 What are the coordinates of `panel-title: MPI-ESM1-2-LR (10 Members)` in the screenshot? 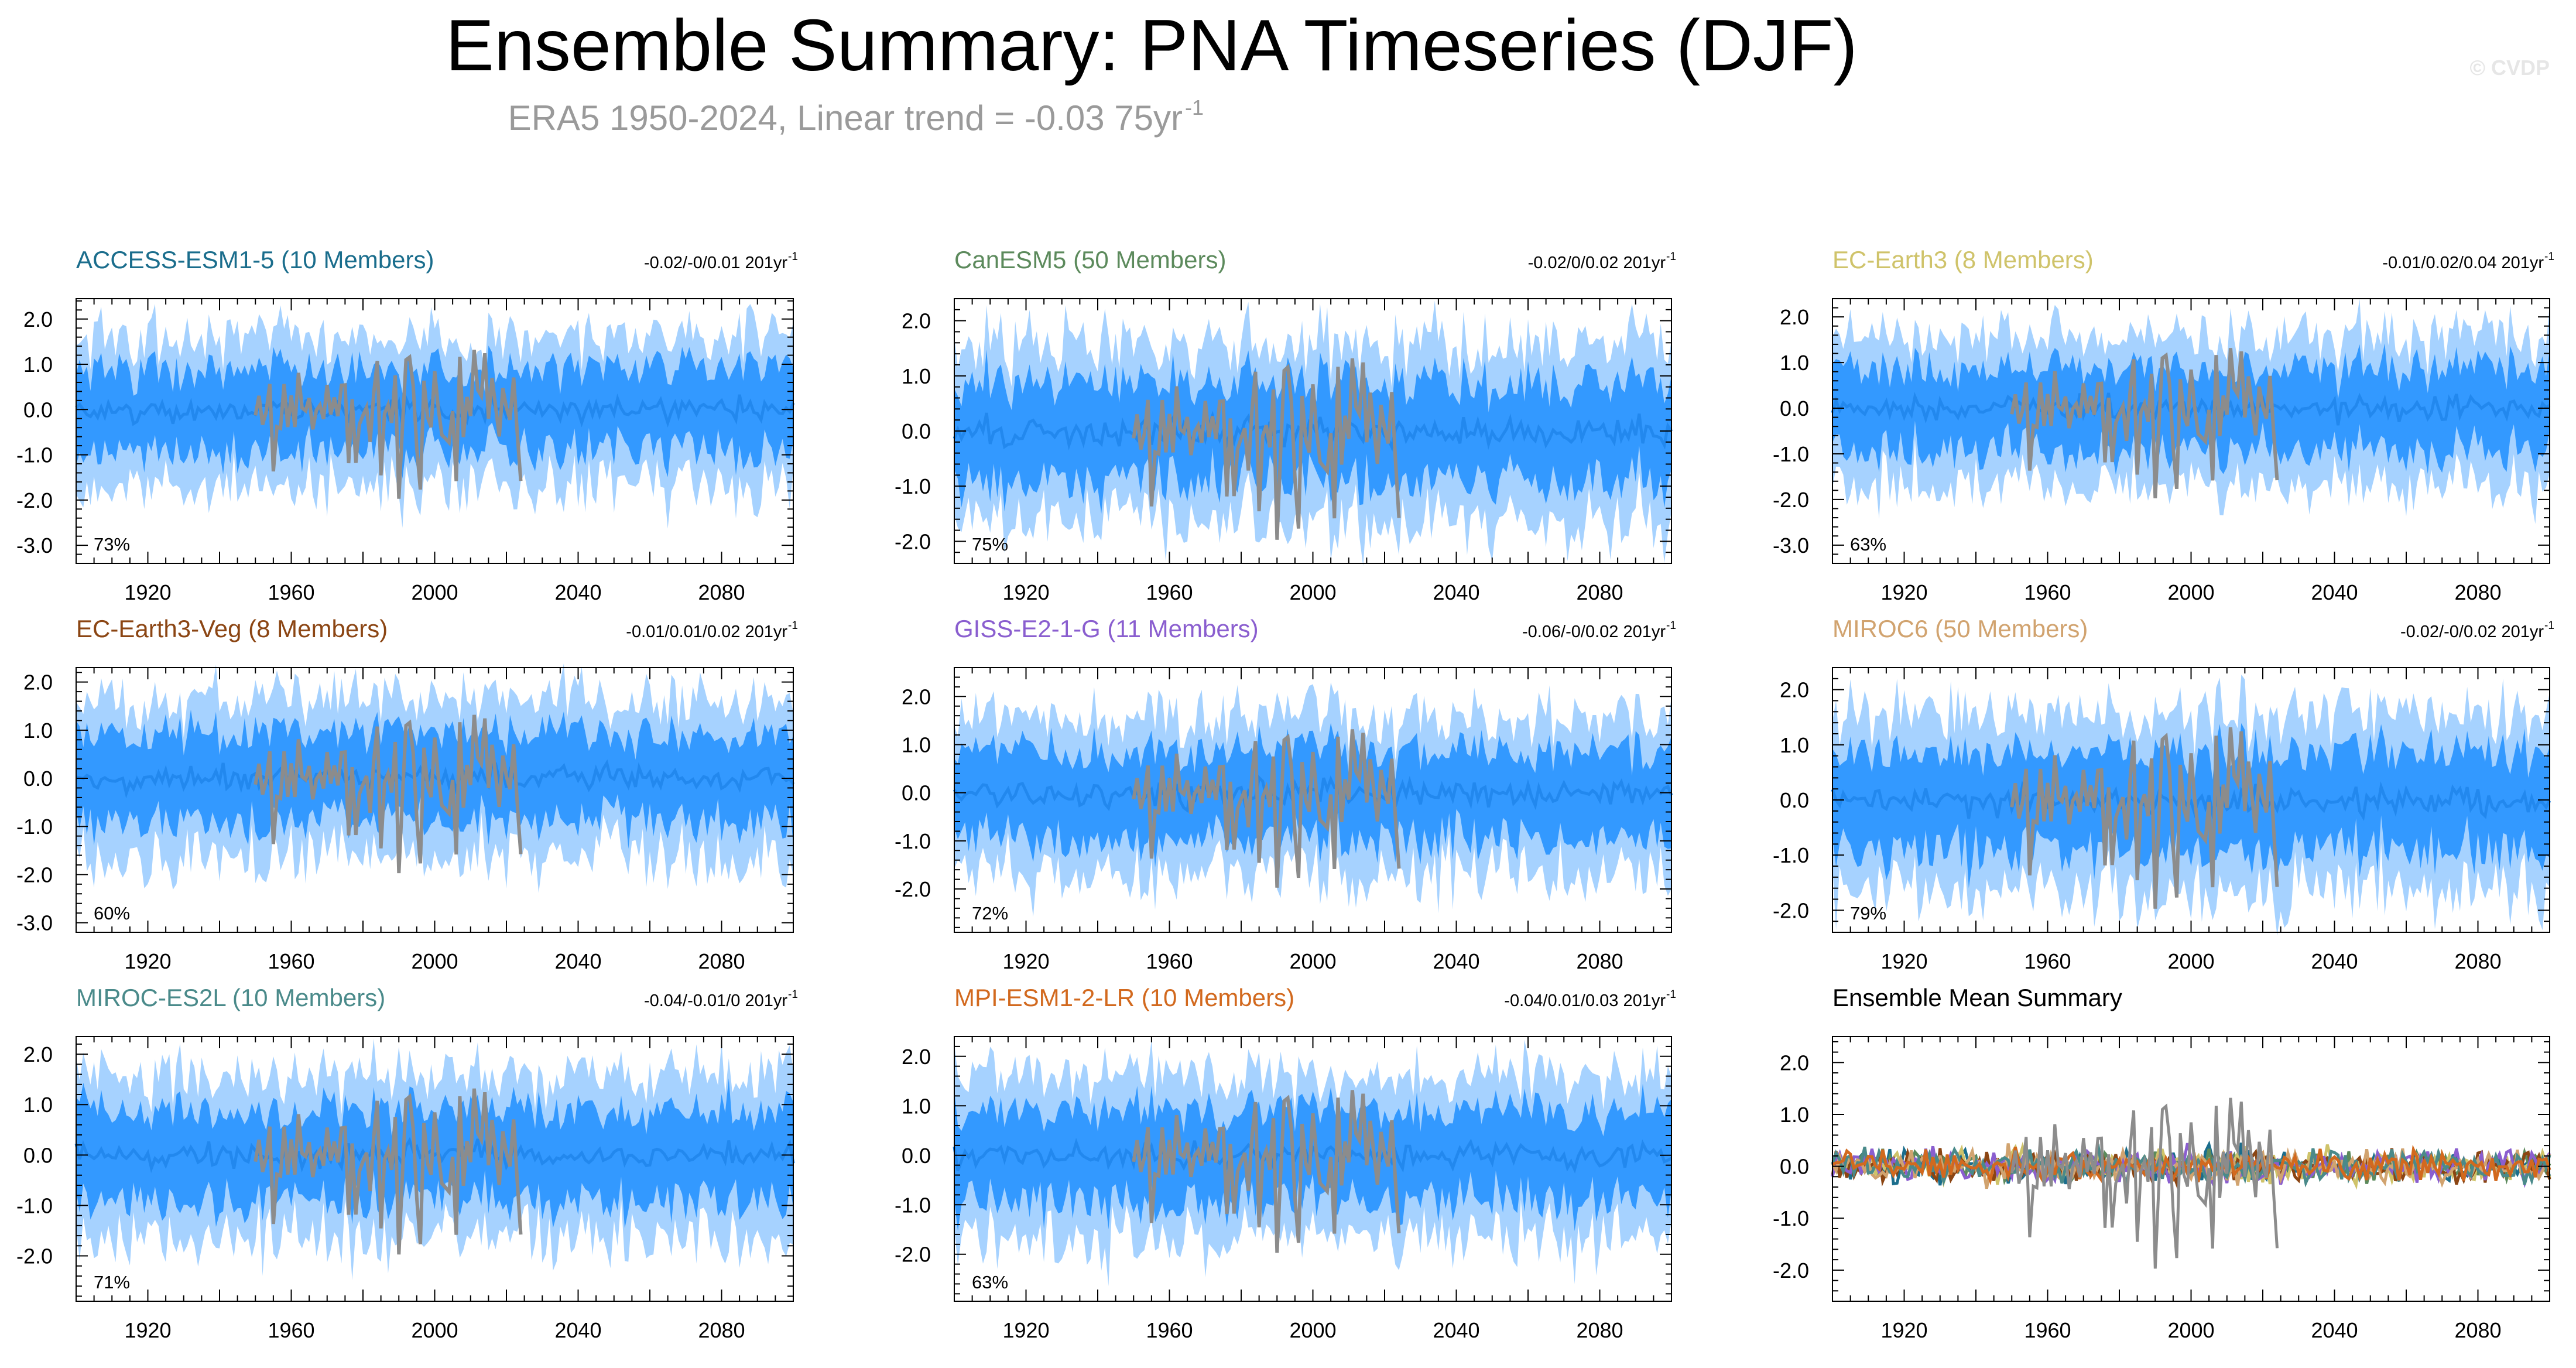 It's located at (1124, 997).